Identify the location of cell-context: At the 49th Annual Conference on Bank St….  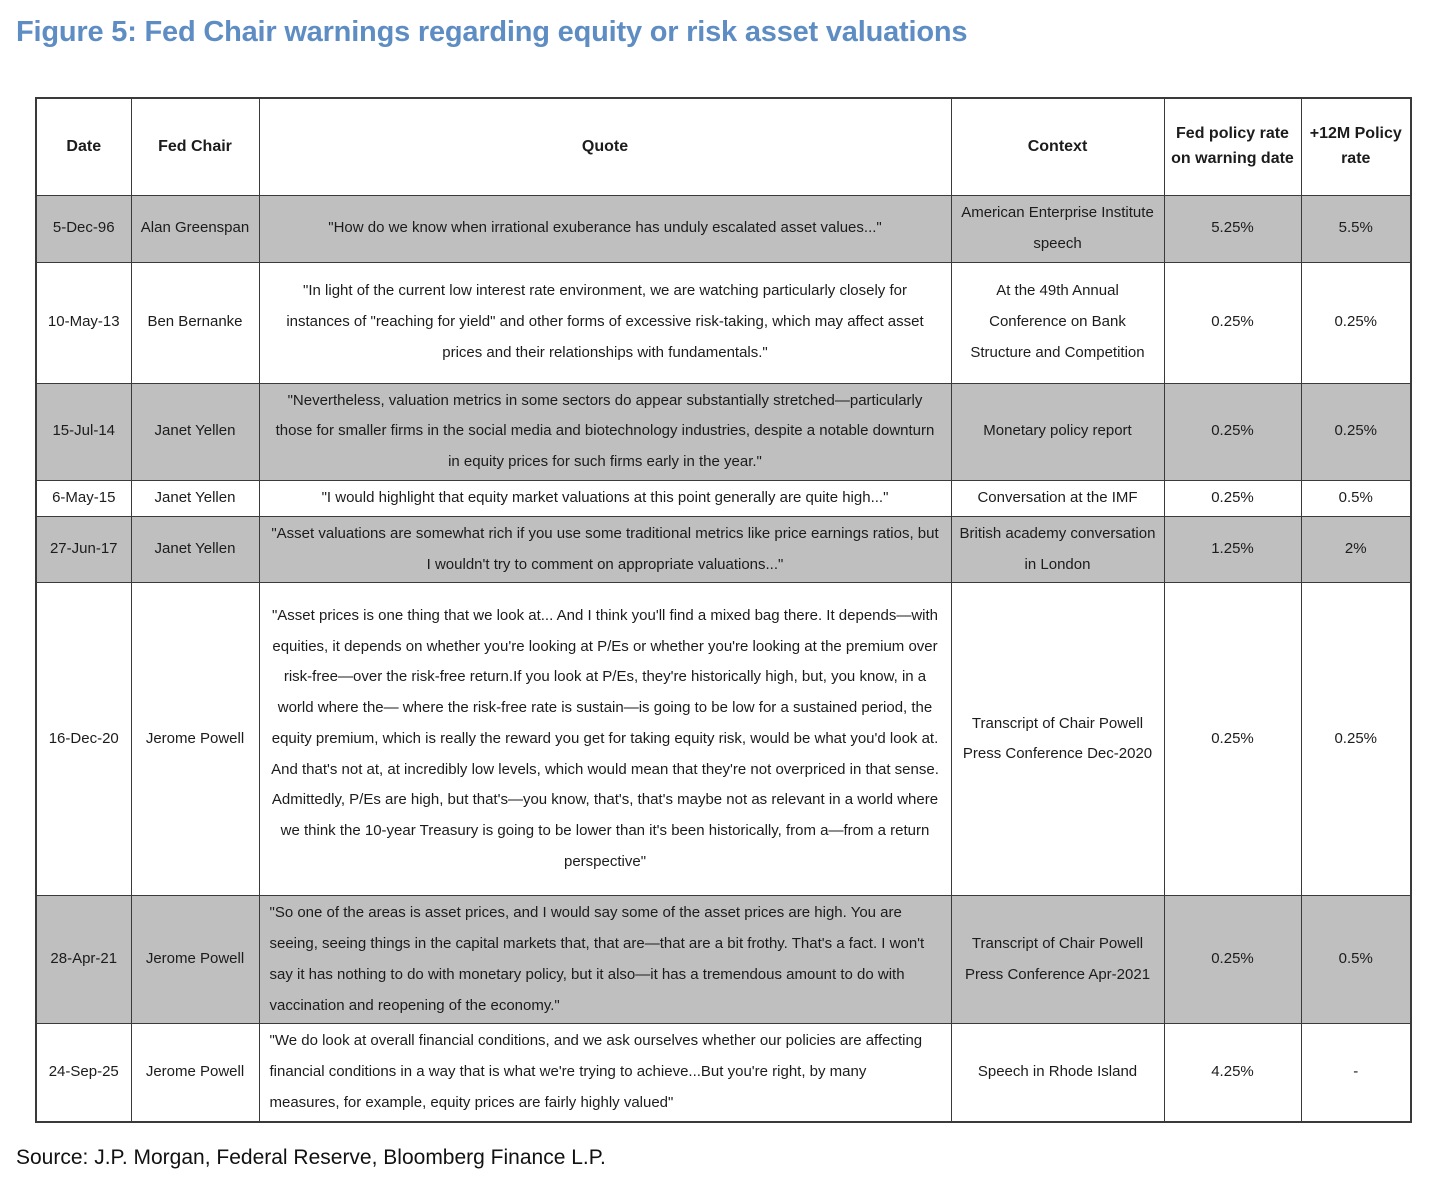
(1057, 322).